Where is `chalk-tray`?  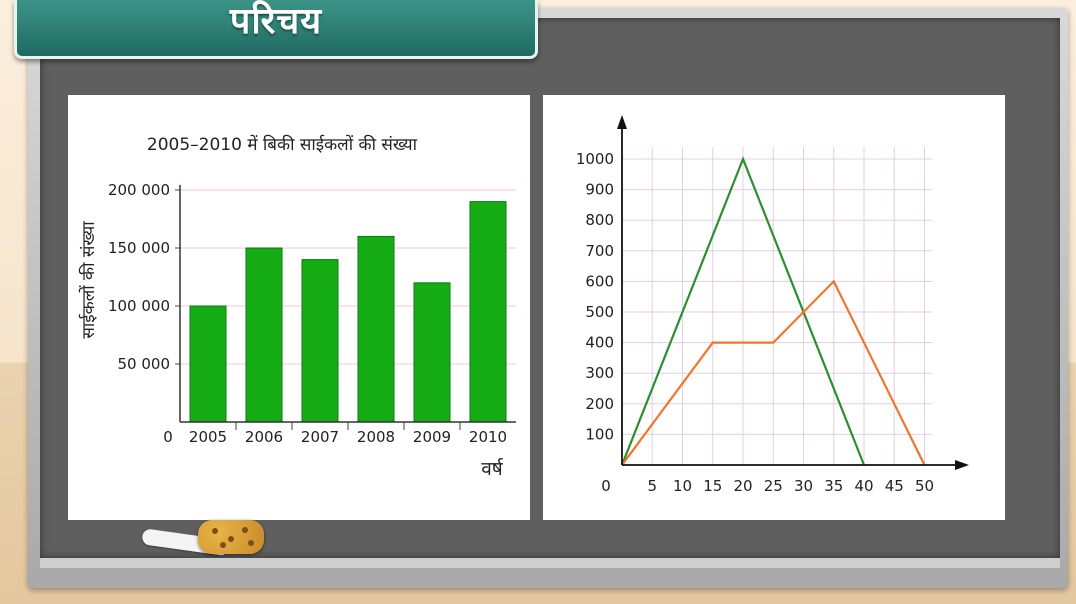
chalk-tray is located at coordinates (550, 563).